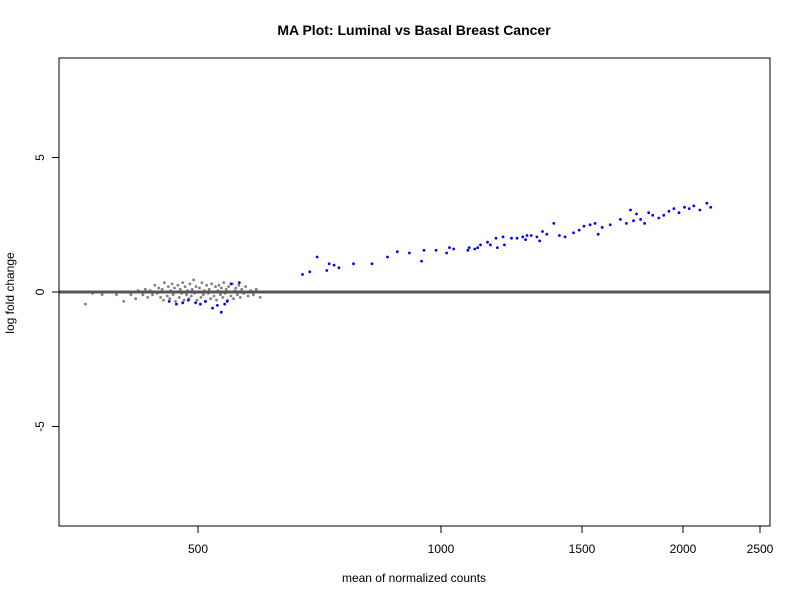 The width and height of the screenshot is (800, 600). Describe the element at coordinates (760, 549) in the screenshot. I see `x-tick-label: 2500` at that location.